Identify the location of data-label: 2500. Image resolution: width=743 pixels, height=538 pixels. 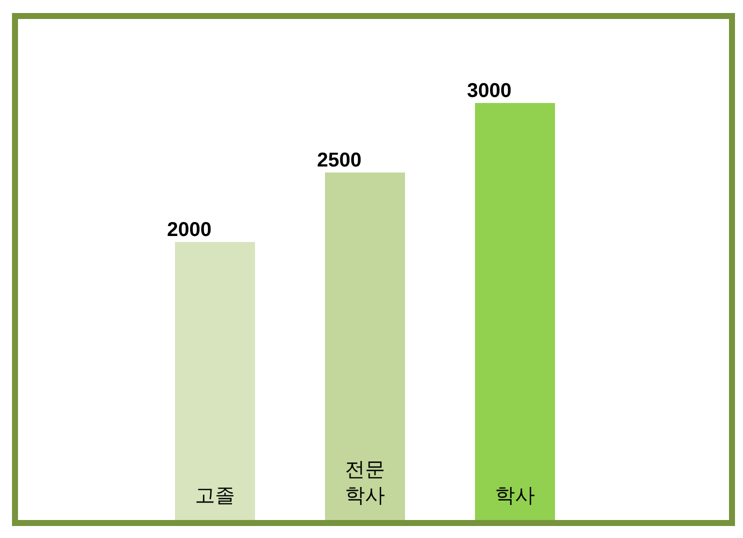
(339, 161).